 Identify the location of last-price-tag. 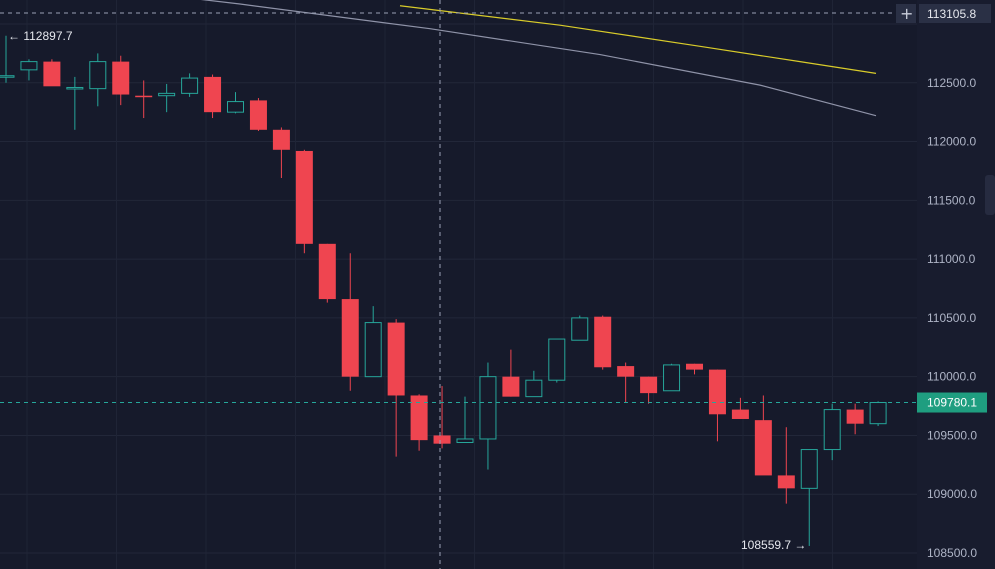
(952, 402).